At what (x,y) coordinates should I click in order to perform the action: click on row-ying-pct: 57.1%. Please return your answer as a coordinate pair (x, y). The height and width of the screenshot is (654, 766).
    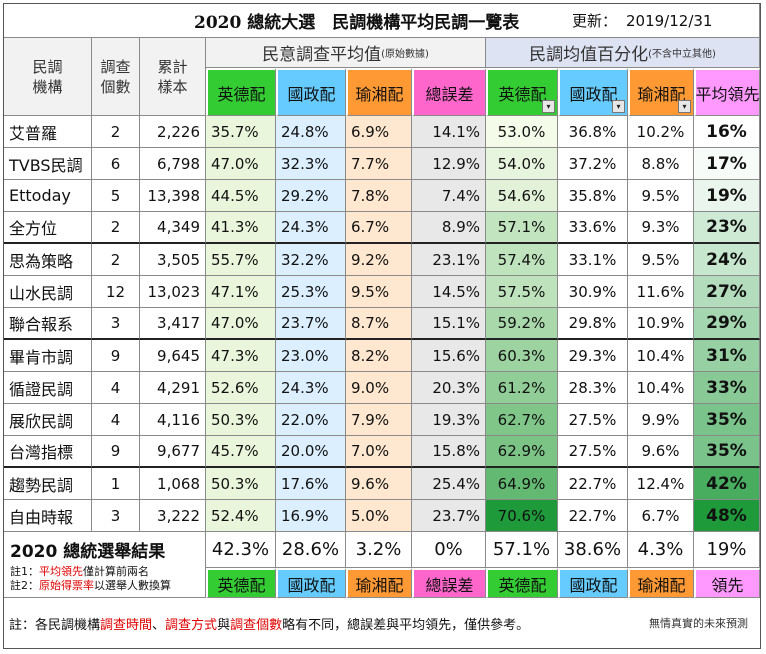
    Looking at the image, I should click on (522, 228).